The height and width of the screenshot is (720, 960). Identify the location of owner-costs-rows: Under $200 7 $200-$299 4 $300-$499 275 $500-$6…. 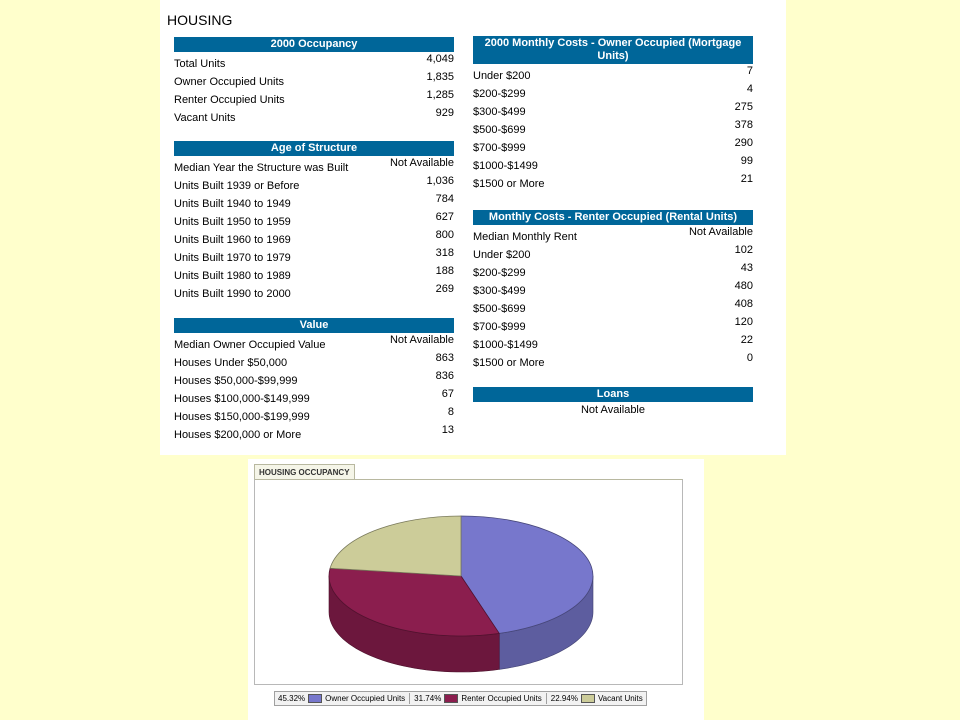
(613, 128).